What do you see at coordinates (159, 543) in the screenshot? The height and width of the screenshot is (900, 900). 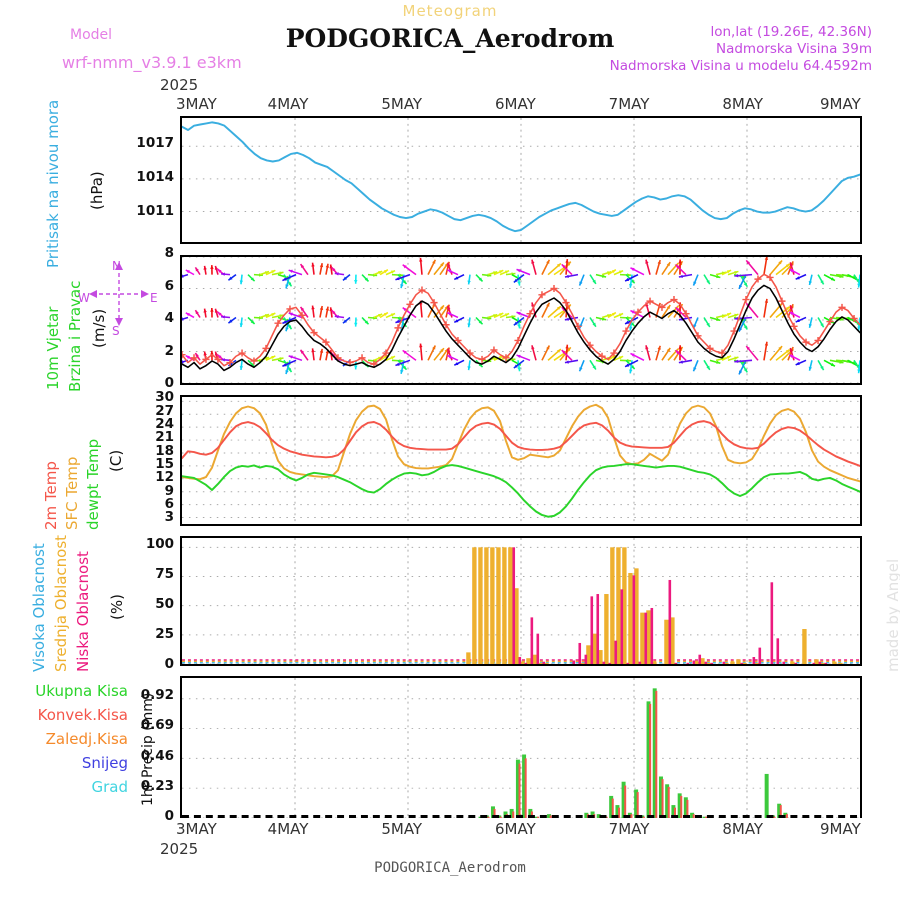 I see `y-tick-label: 100` at bounding box center [159, 543].